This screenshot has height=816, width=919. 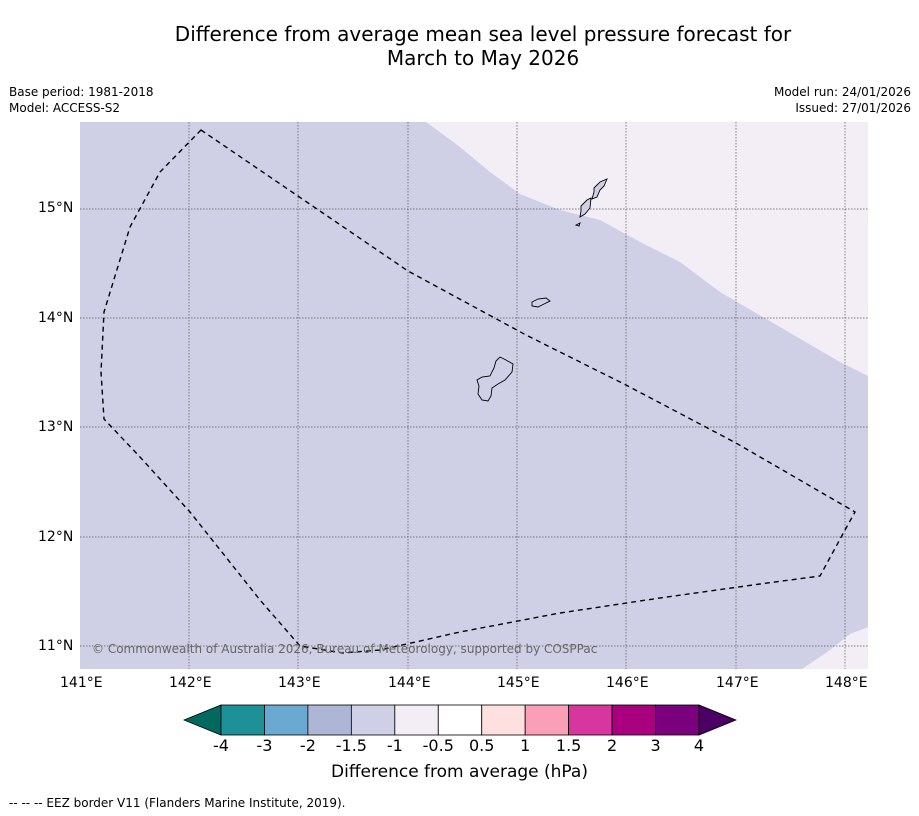 What do you see at coordinates (438, 745) in the screenshot?
I see `colorbar-tick-label: -0.5` at bounding box center [438, 745].